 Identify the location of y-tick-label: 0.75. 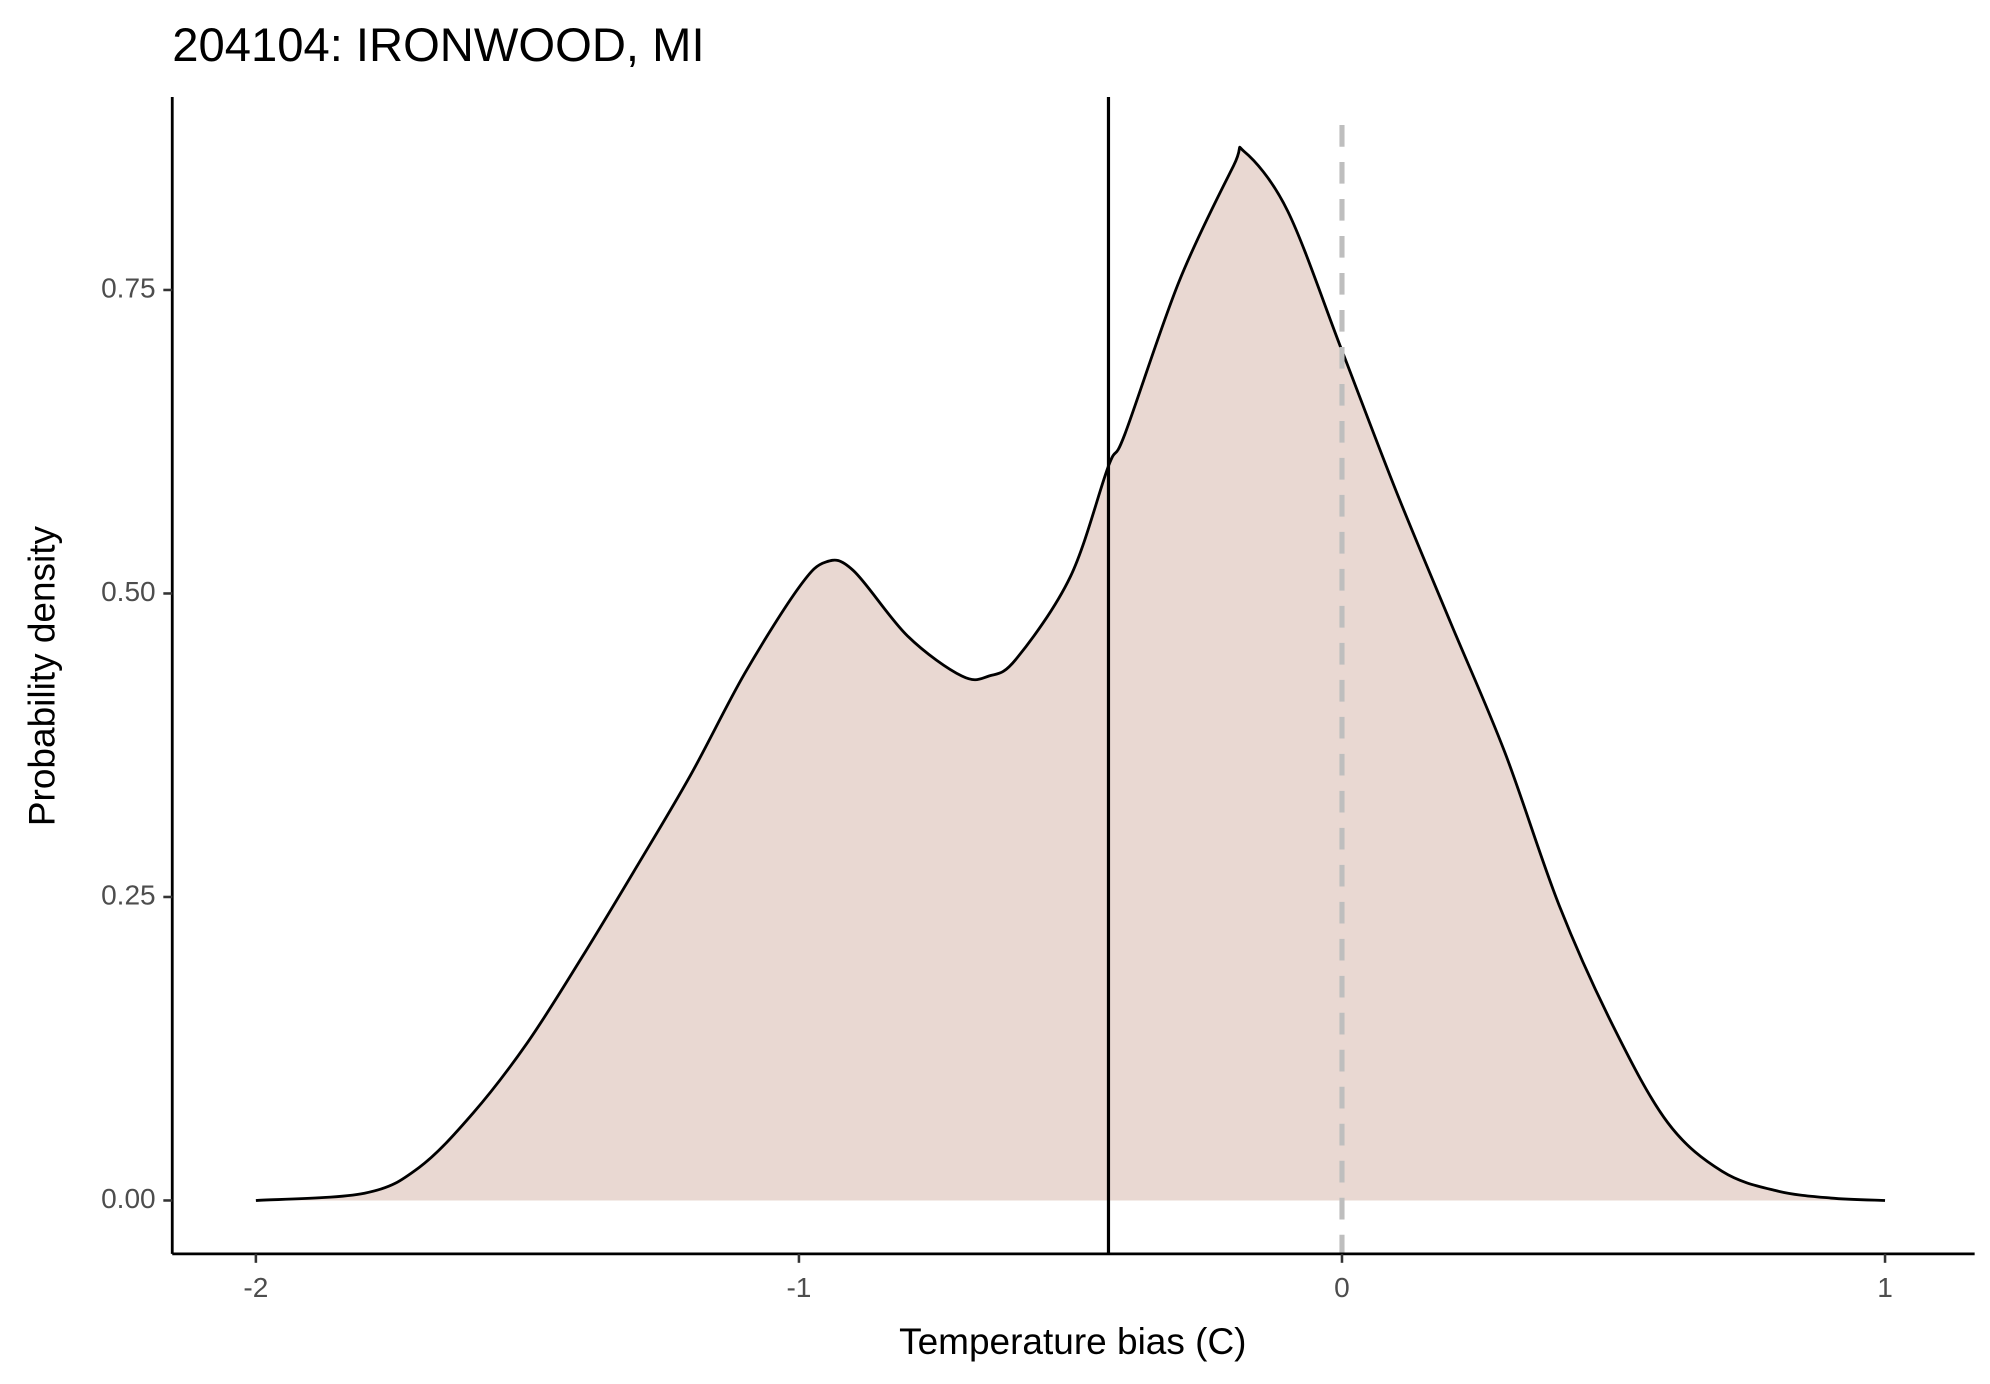
(128, 287).